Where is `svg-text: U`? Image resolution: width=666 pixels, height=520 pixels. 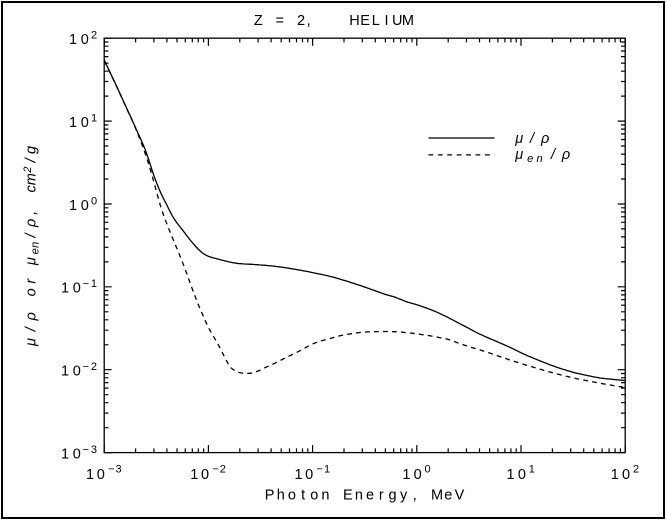
svg-text: U is located at coordinates (397, 21).